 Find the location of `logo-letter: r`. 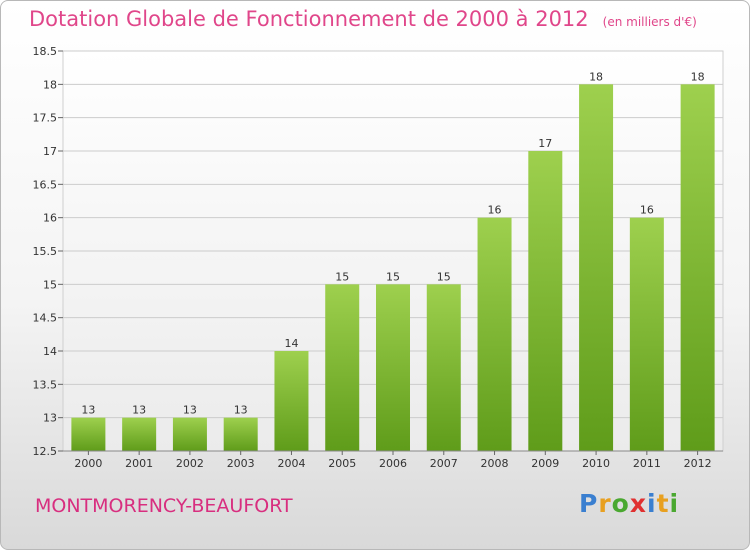

logo-letter: r is located at coordinates (605, 503).